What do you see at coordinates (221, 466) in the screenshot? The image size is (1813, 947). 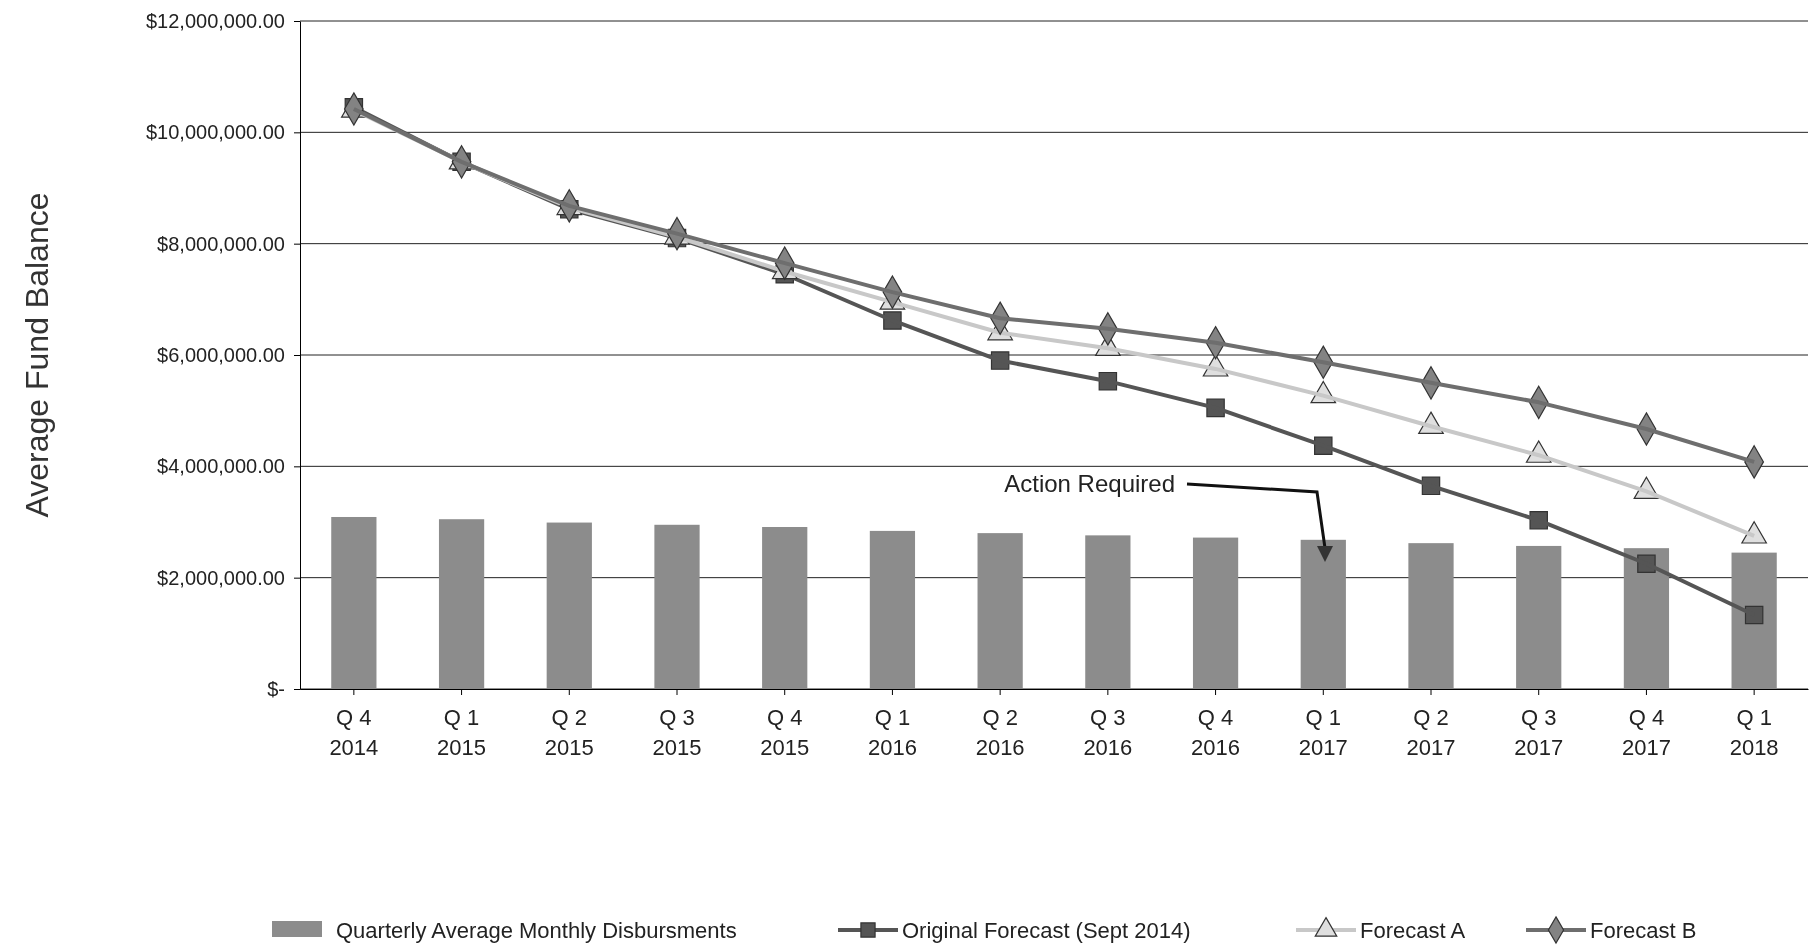 I see `y-tick-label: $4,000,000.00` at bounding box center [221, 466].